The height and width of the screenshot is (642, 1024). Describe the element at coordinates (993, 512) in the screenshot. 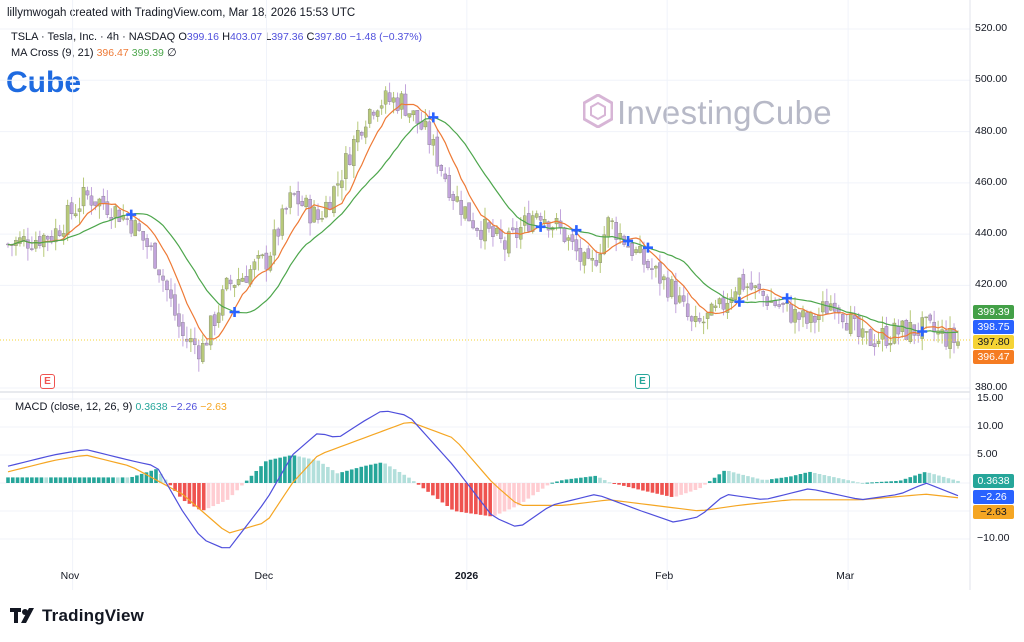

I see `macd-signal-tag: −2.63` at that location.